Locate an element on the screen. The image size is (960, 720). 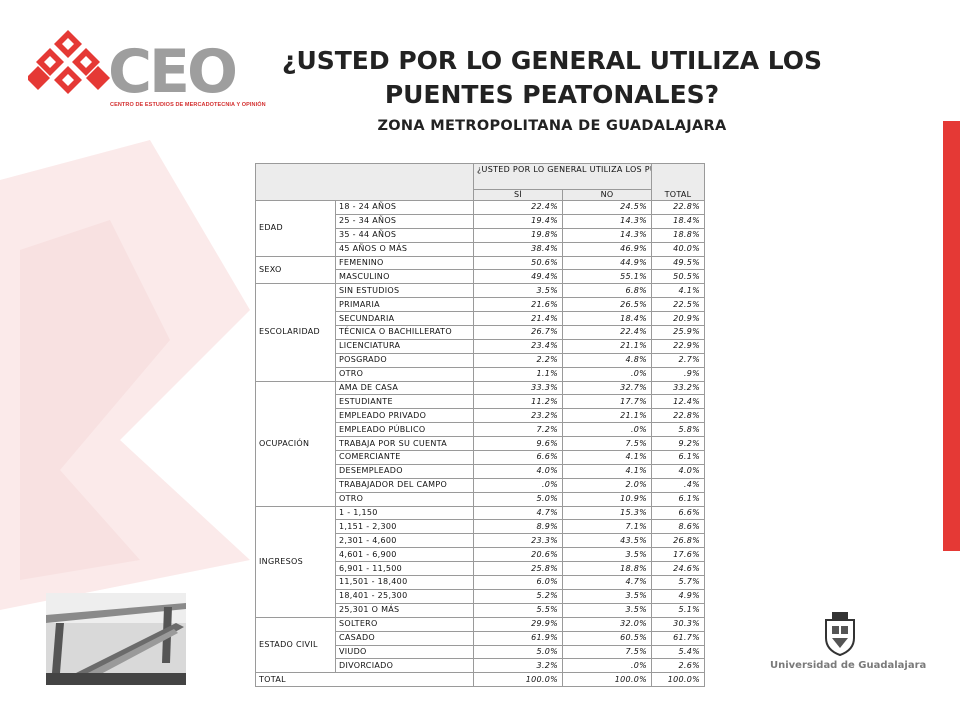
total-cell: 24.6% is located at coordinates (678, 569).